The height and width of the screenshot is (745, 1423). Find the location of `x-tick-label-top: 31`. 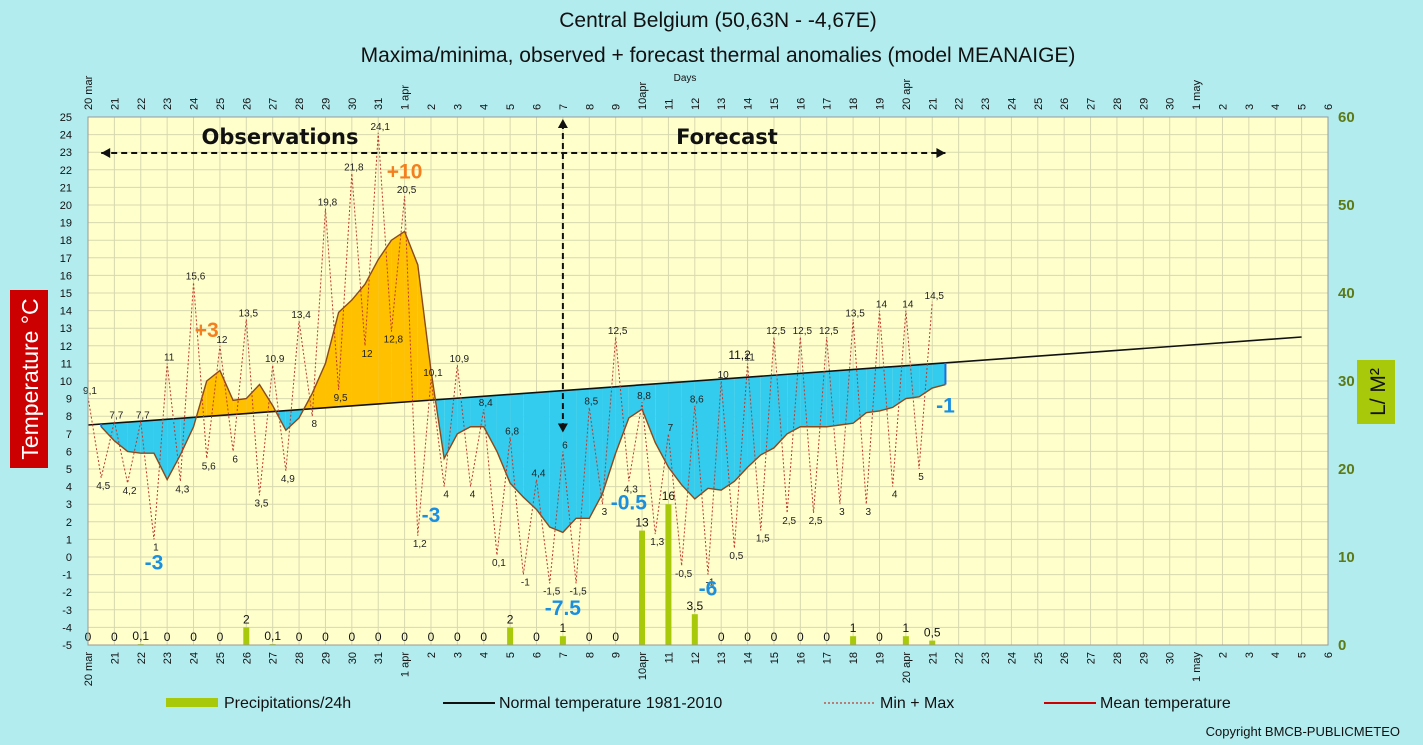

x-tick-label-top: 31 is located at coordinates (379, 104).